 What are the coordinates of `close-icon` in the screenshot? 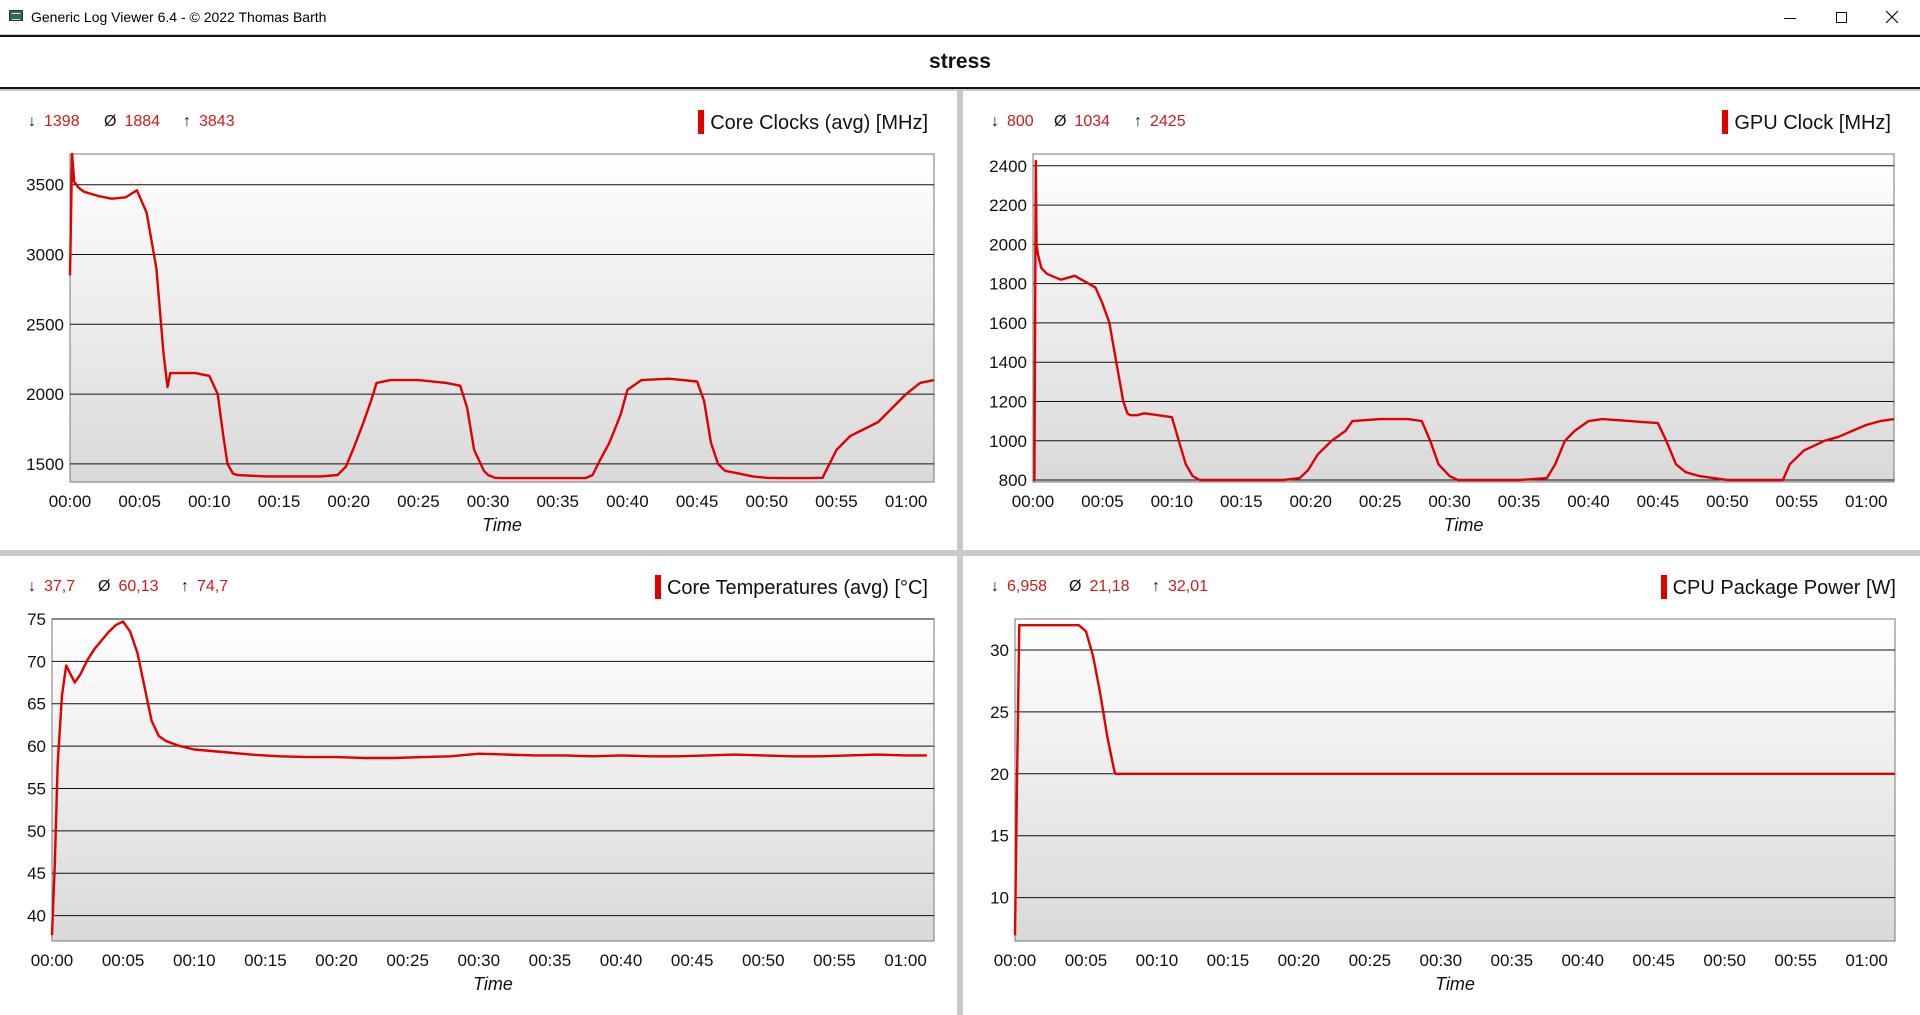 It's located at (1892, 17).